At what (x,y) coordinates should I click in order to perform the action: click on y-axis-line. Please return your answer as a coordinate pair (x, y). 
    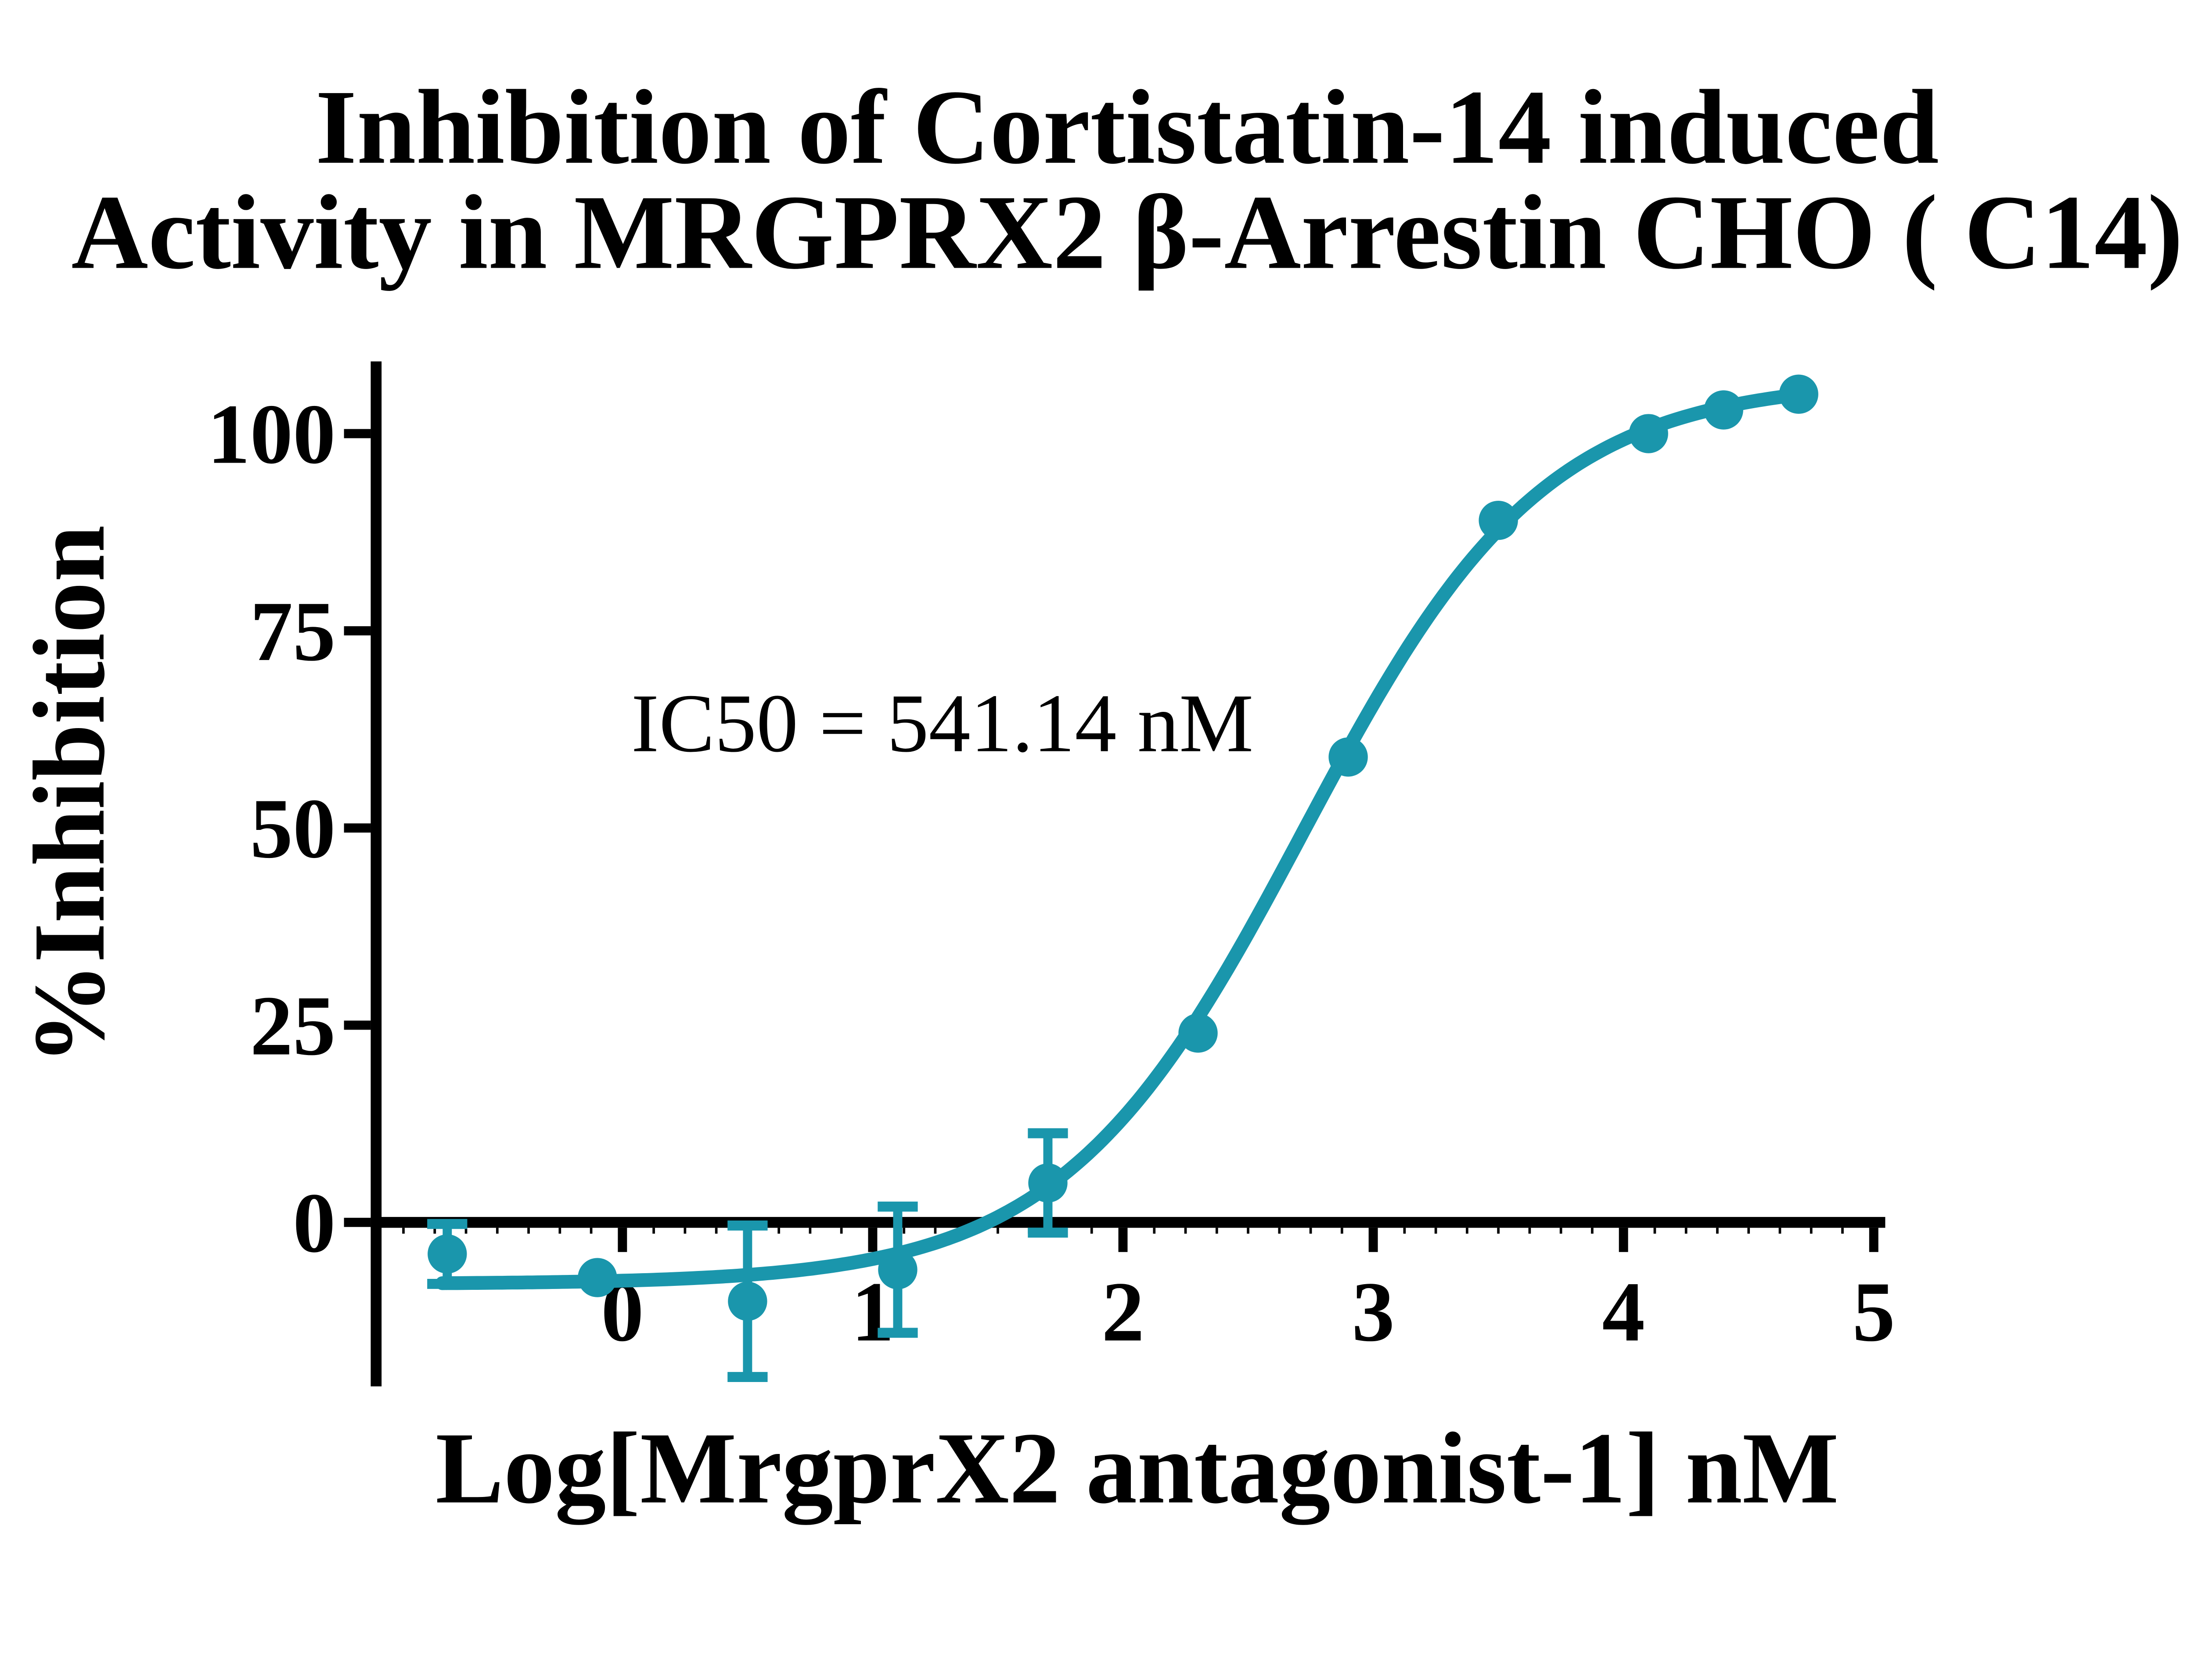
    Looking at the image, I should click on (376, 873).